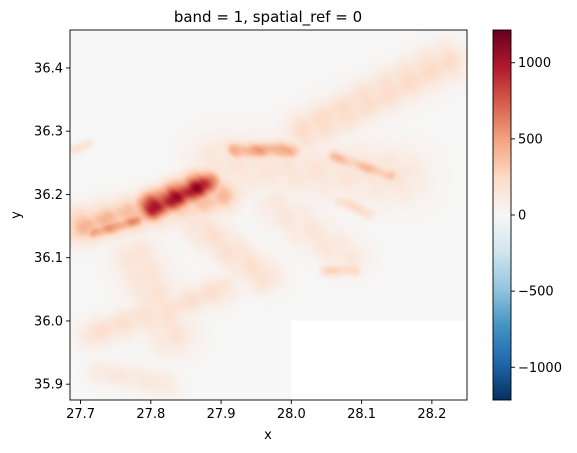  What do you see at coordinates (48, 258) in the screenshot?
I see `y-tick-label: 36.1` at bounding box center [48, 258].